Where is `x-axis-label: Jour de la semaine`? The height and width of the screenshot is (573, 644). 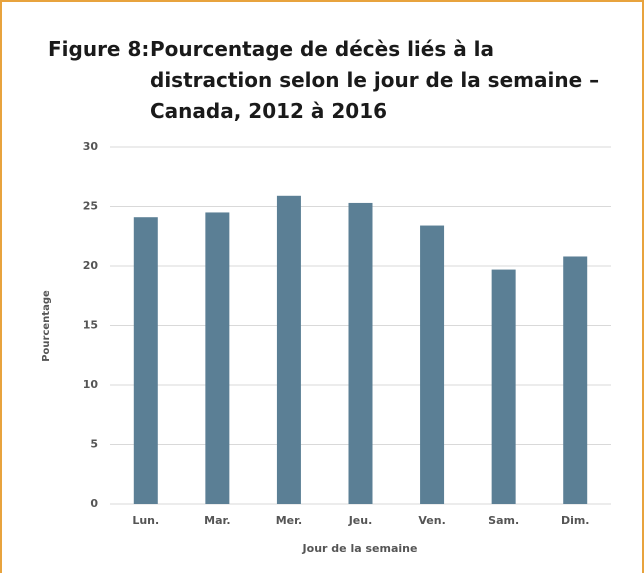 x-axis-label: Jour de la semaine is located at coordinates (360, 548).